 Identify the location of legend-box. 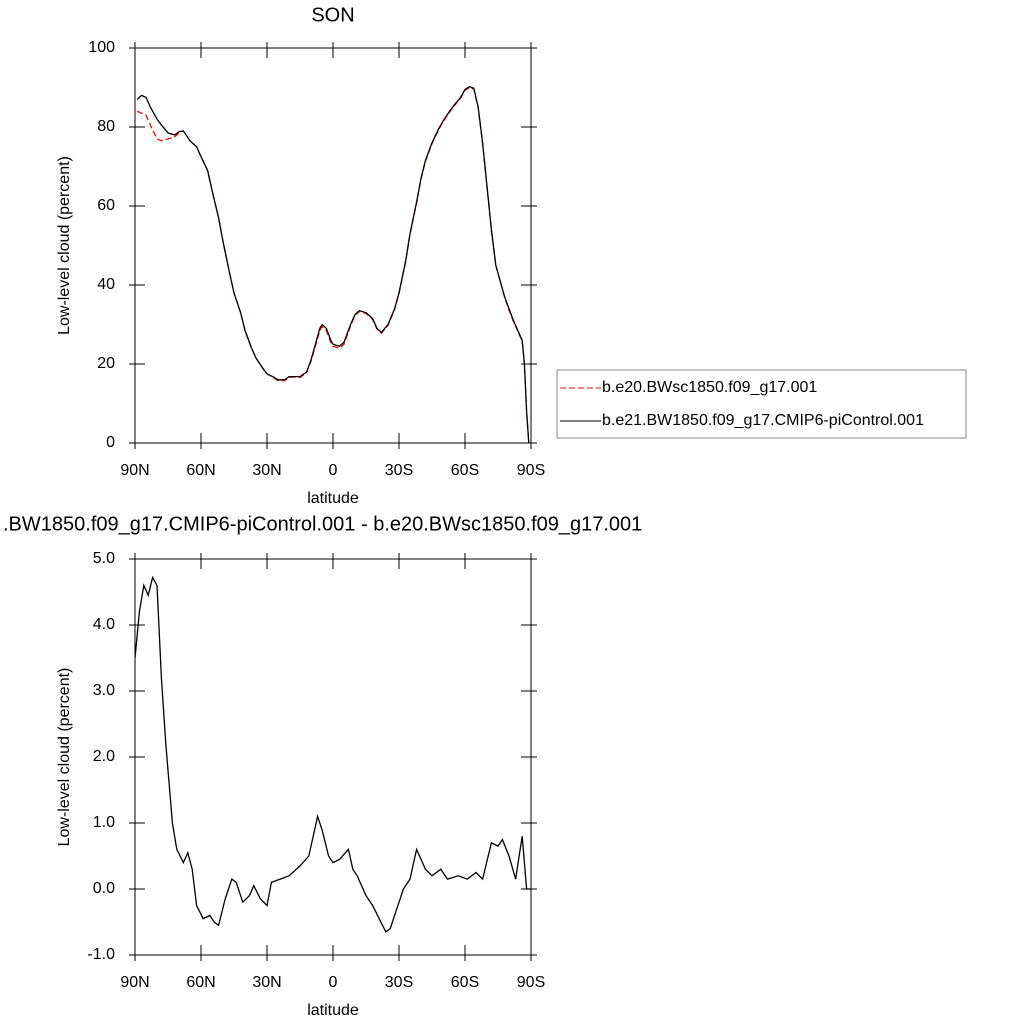
(761, 404).